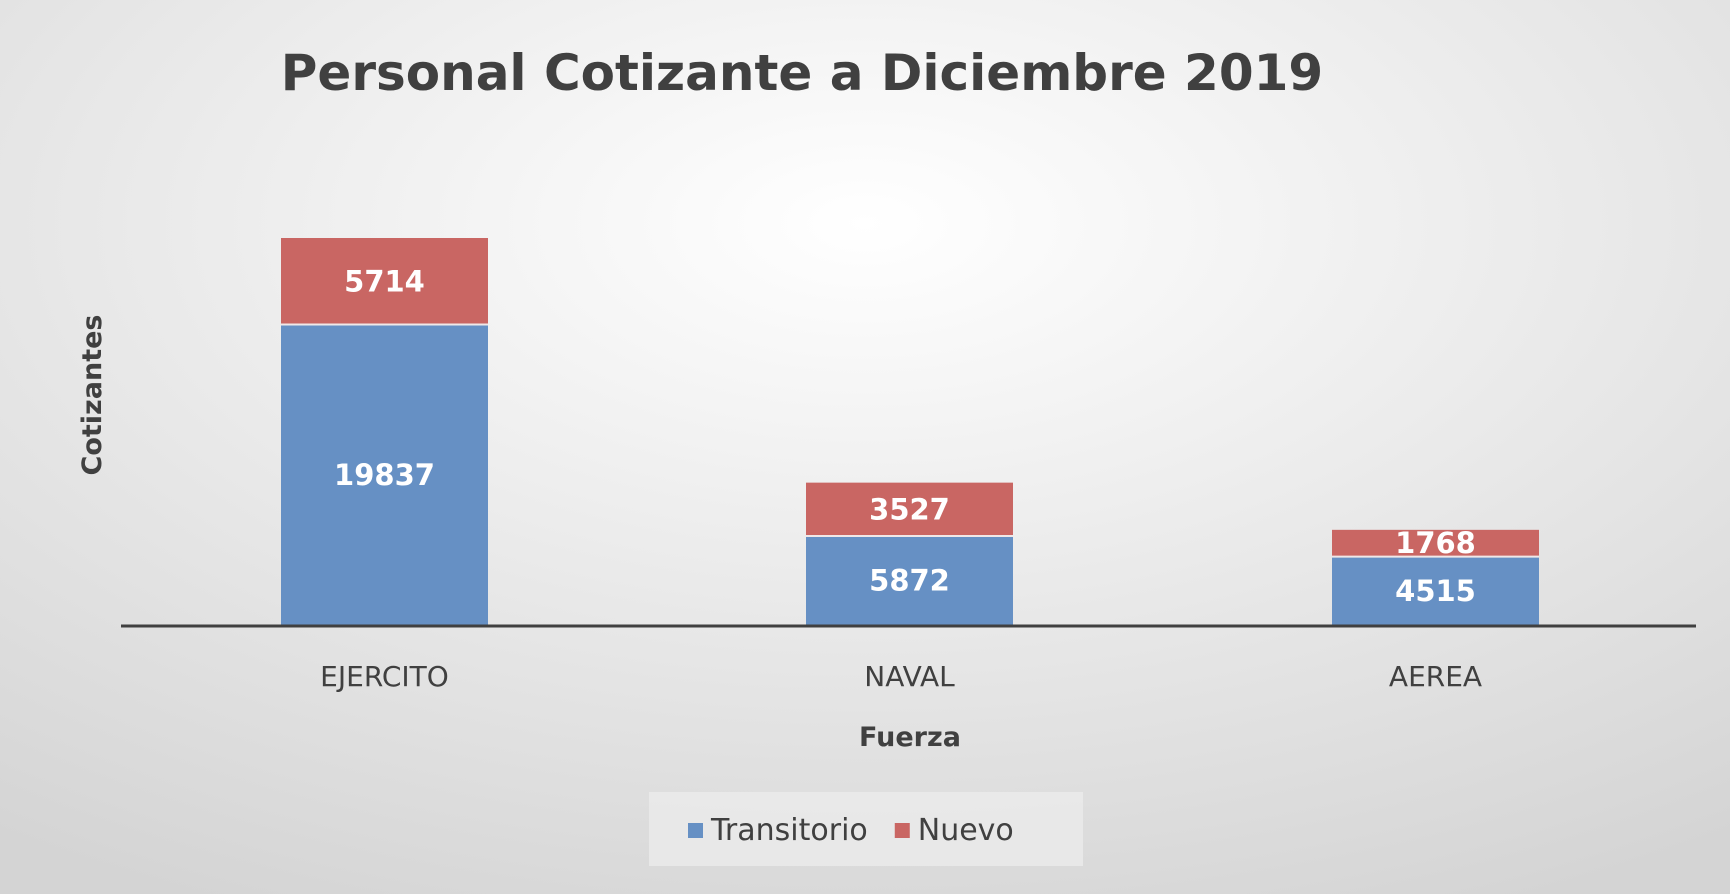 The width and height of the screenshot is (1730, 894). I want to click on category-label: NAVAL, so click(909, 676).